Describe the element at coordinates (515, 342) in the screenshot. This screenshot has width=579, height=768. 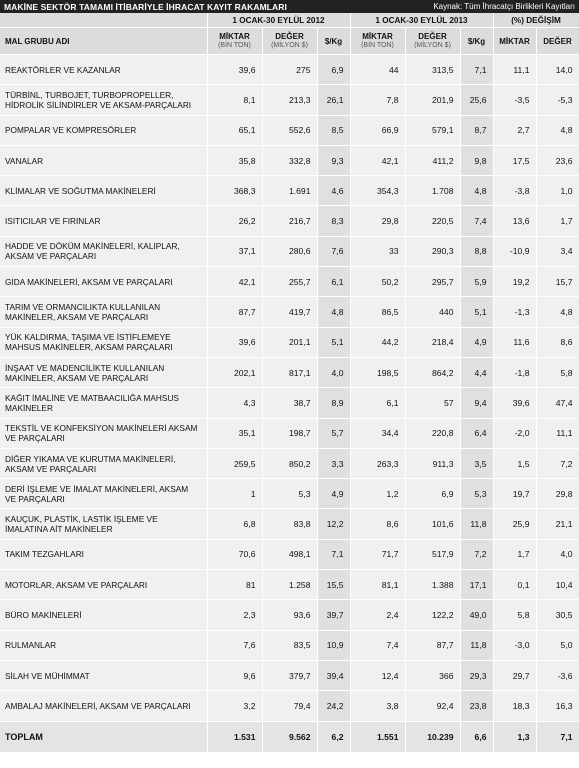
I see `change-miktar-cell: 11,6` at that location.